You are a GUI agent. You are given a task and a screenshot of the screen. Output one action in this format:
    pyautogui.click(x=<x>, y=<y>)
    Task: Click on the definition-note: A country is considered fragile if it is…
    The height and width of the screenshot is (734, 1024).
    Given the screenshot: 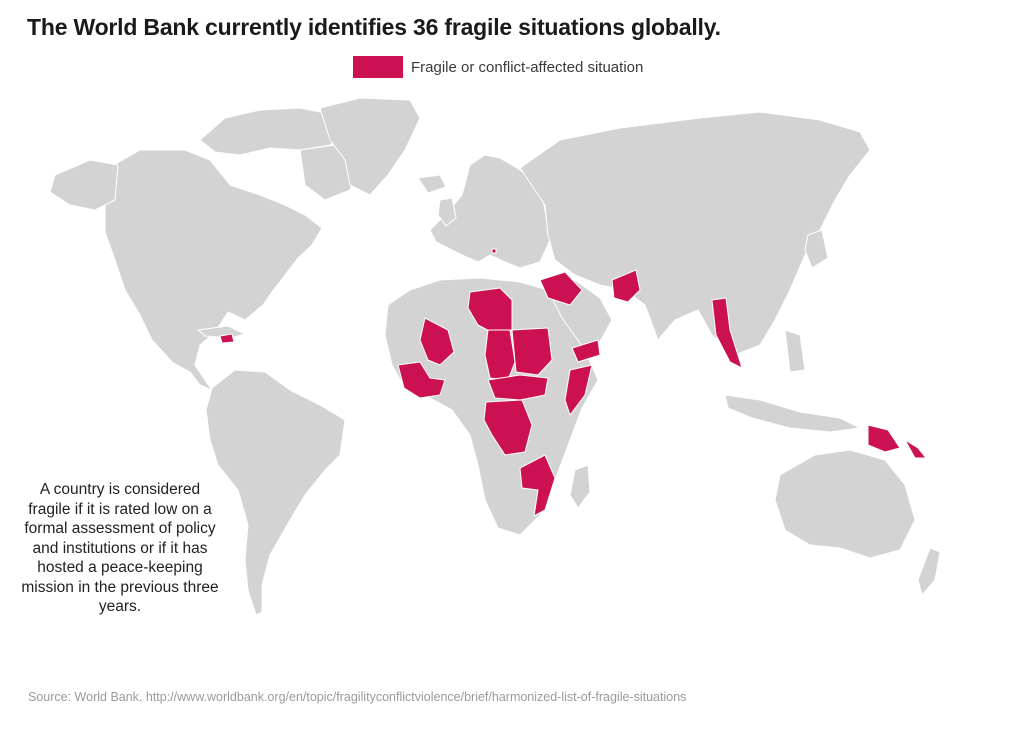 What is the action you would take?
    pyautogui.click(x=120, y=548)
    